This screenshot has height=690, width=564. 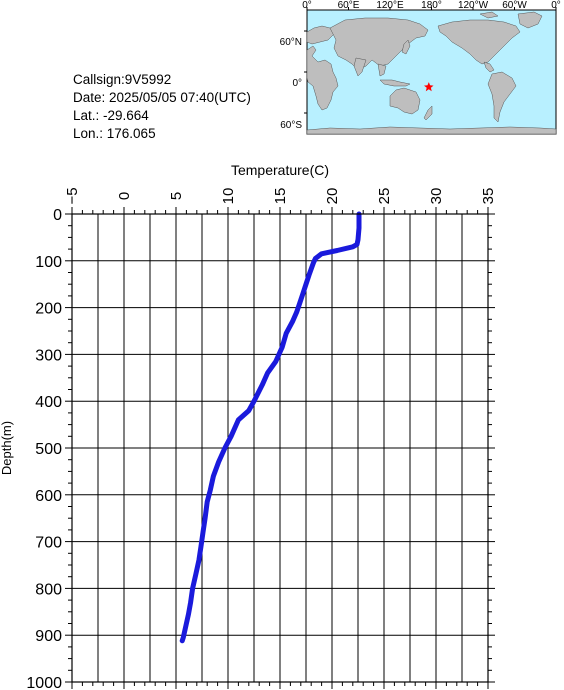 I want to click on x-tick-label: 15, so click(x=280, y=196).